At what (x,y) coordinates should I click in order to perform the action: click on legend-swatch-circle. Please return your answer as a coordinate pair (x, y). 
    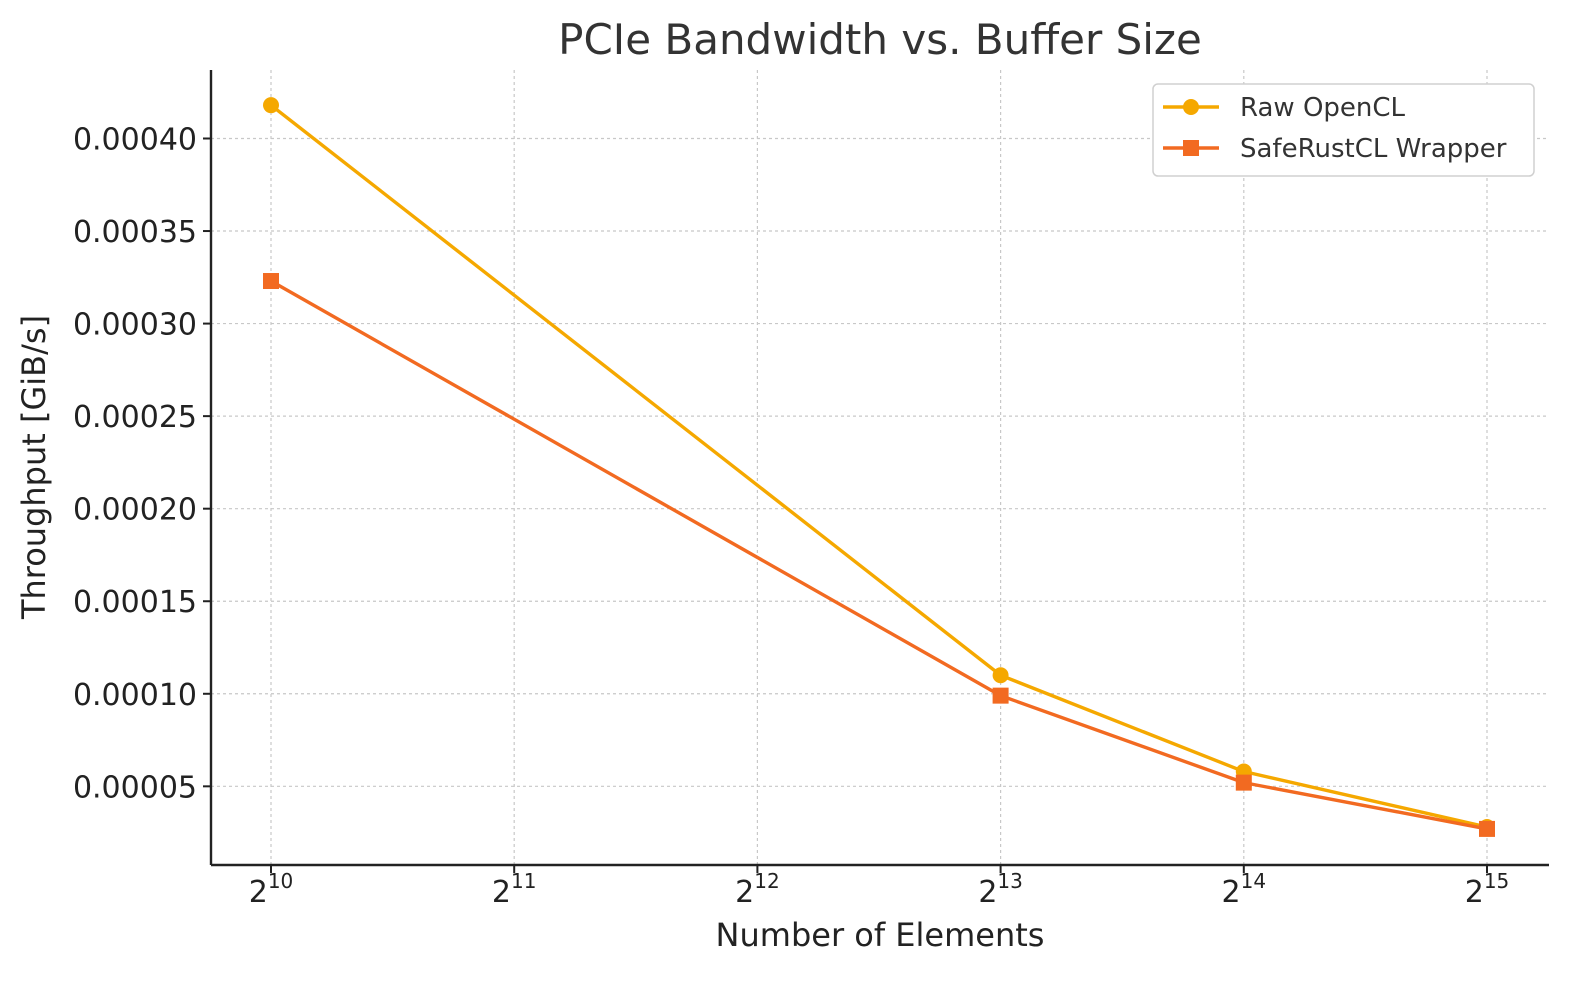
    Looking at the image, I should click on (1191, 107).